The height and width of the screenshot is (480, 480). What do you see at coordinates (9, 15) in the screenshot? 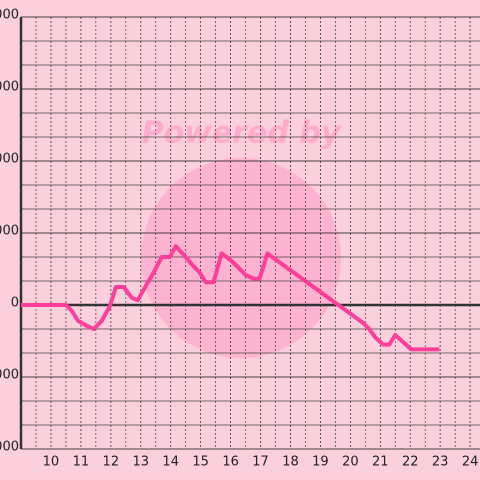
I see `y-tick-label: 12,000` at bounding box center [9, 15].